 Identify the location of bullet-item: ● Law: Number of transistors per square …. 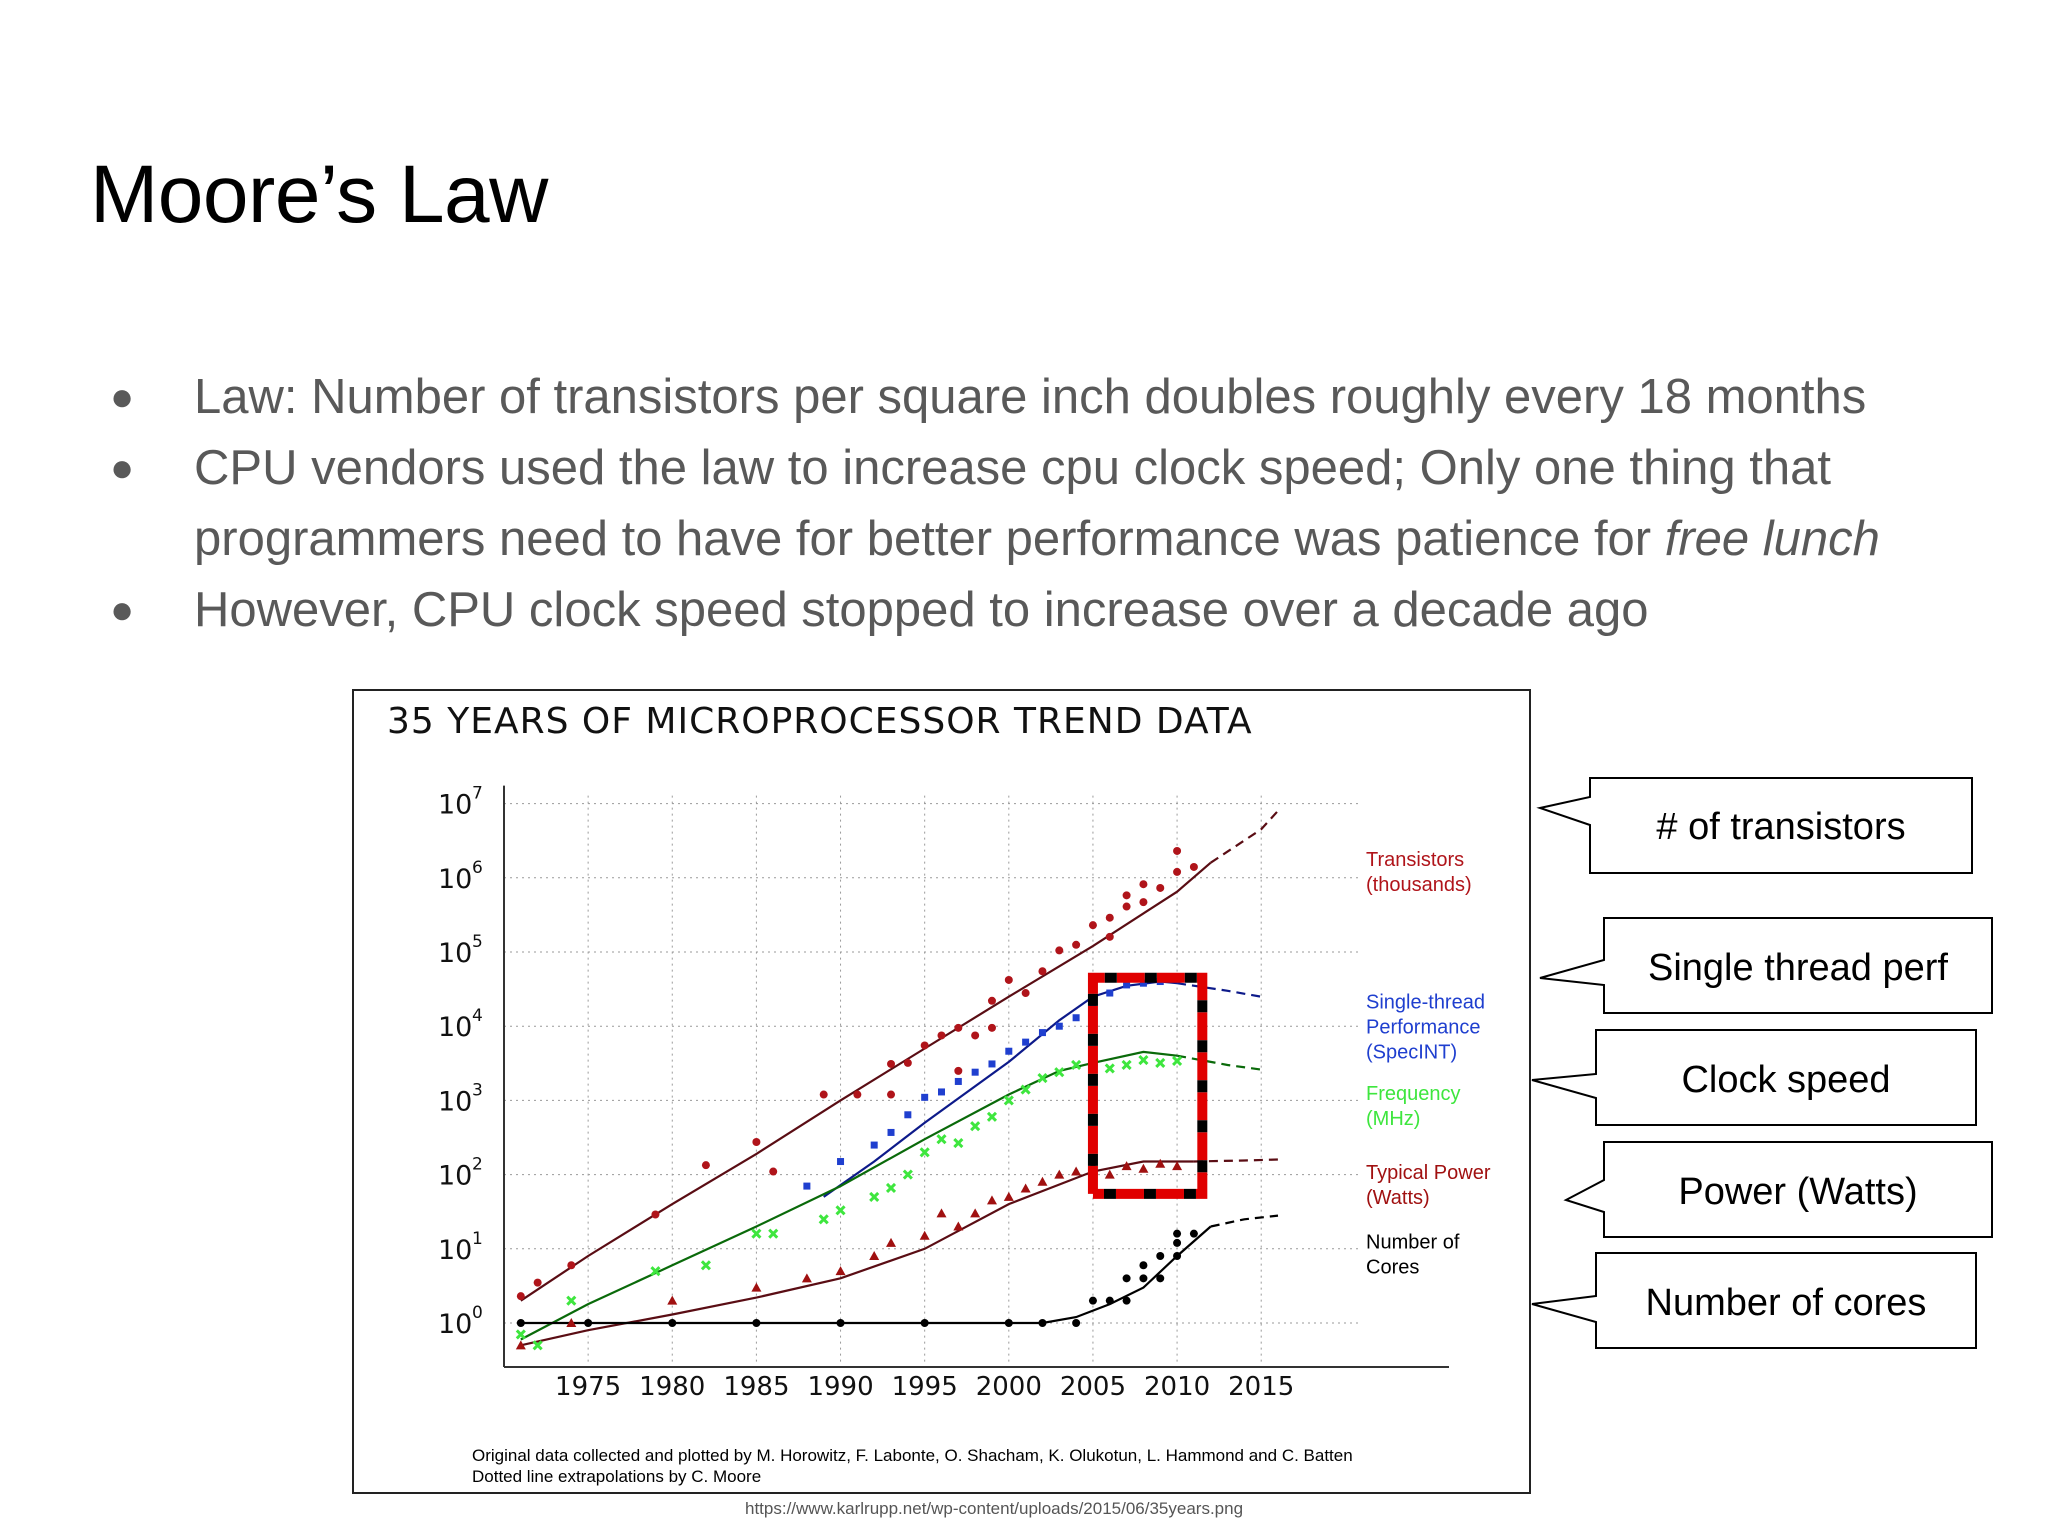
(1060, 397).